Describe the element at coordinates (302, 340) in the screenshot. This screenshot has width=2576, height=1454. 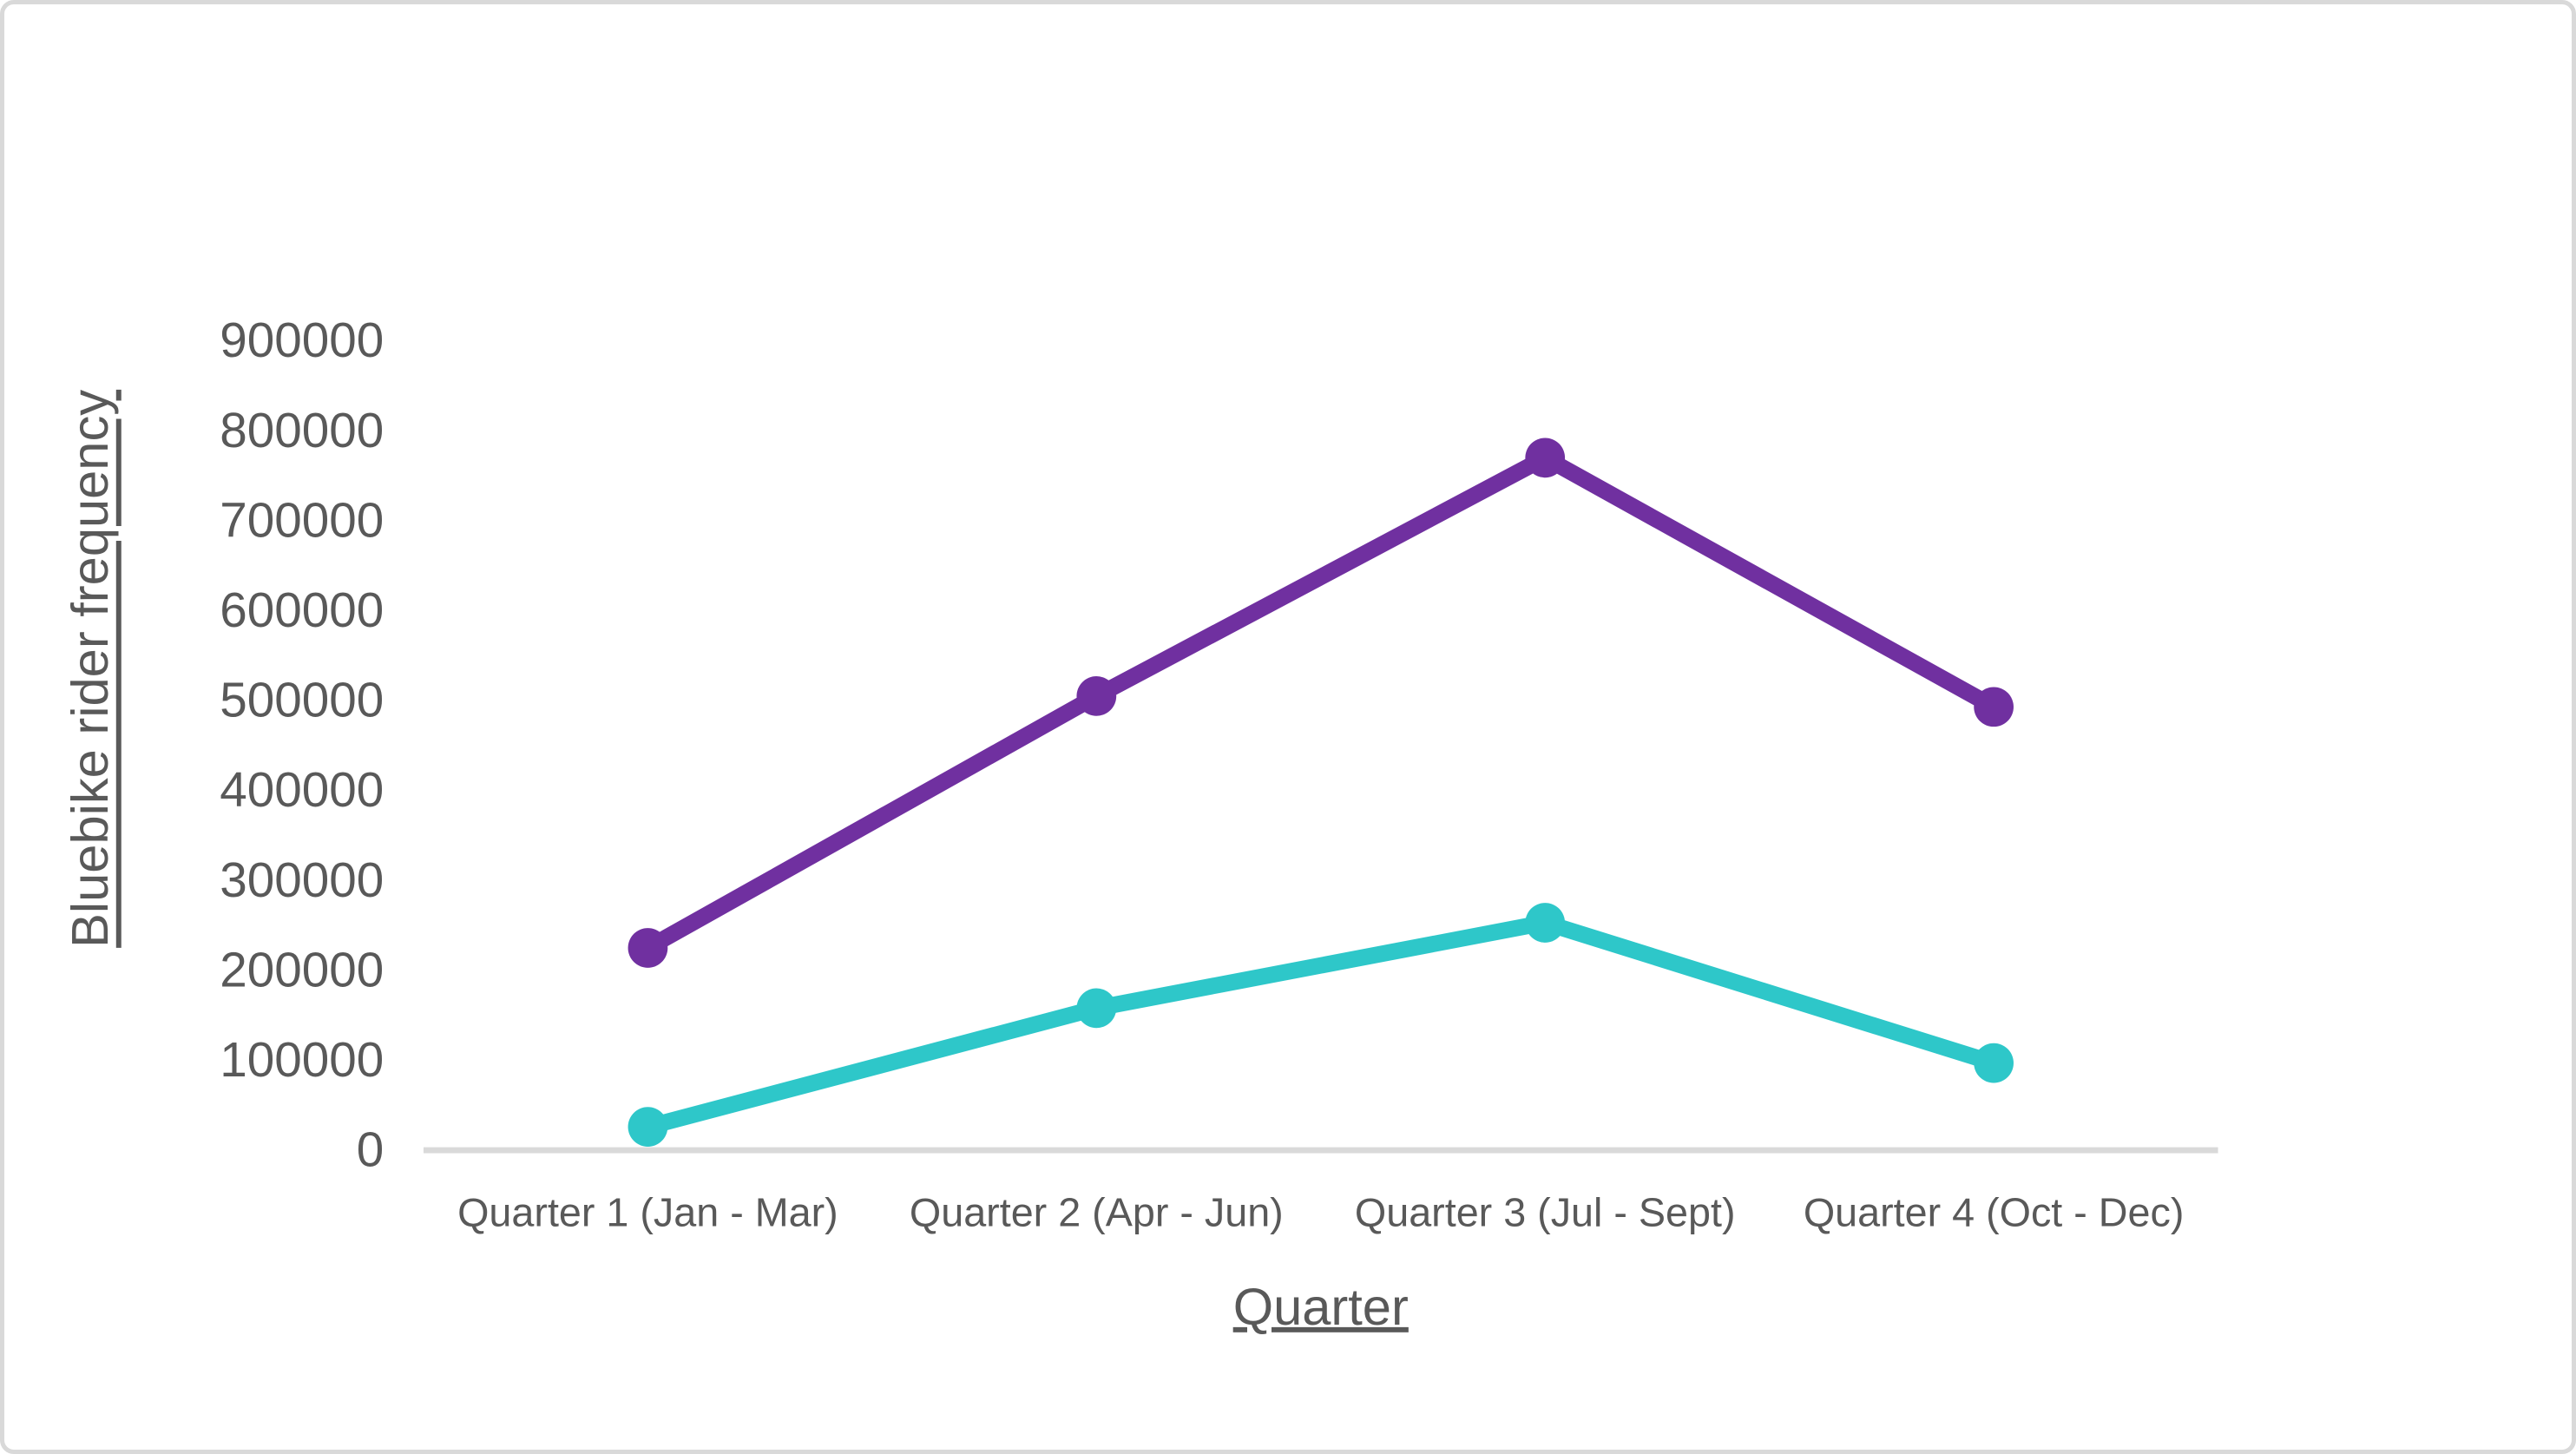
I see `y-tick-label: 900000` at that location.